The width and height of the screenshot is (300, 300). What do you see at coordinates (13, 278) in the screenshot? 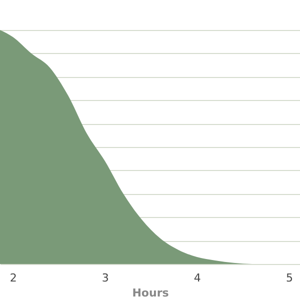
I see `x-tick-label: 2` at bounding box center [13, 278].